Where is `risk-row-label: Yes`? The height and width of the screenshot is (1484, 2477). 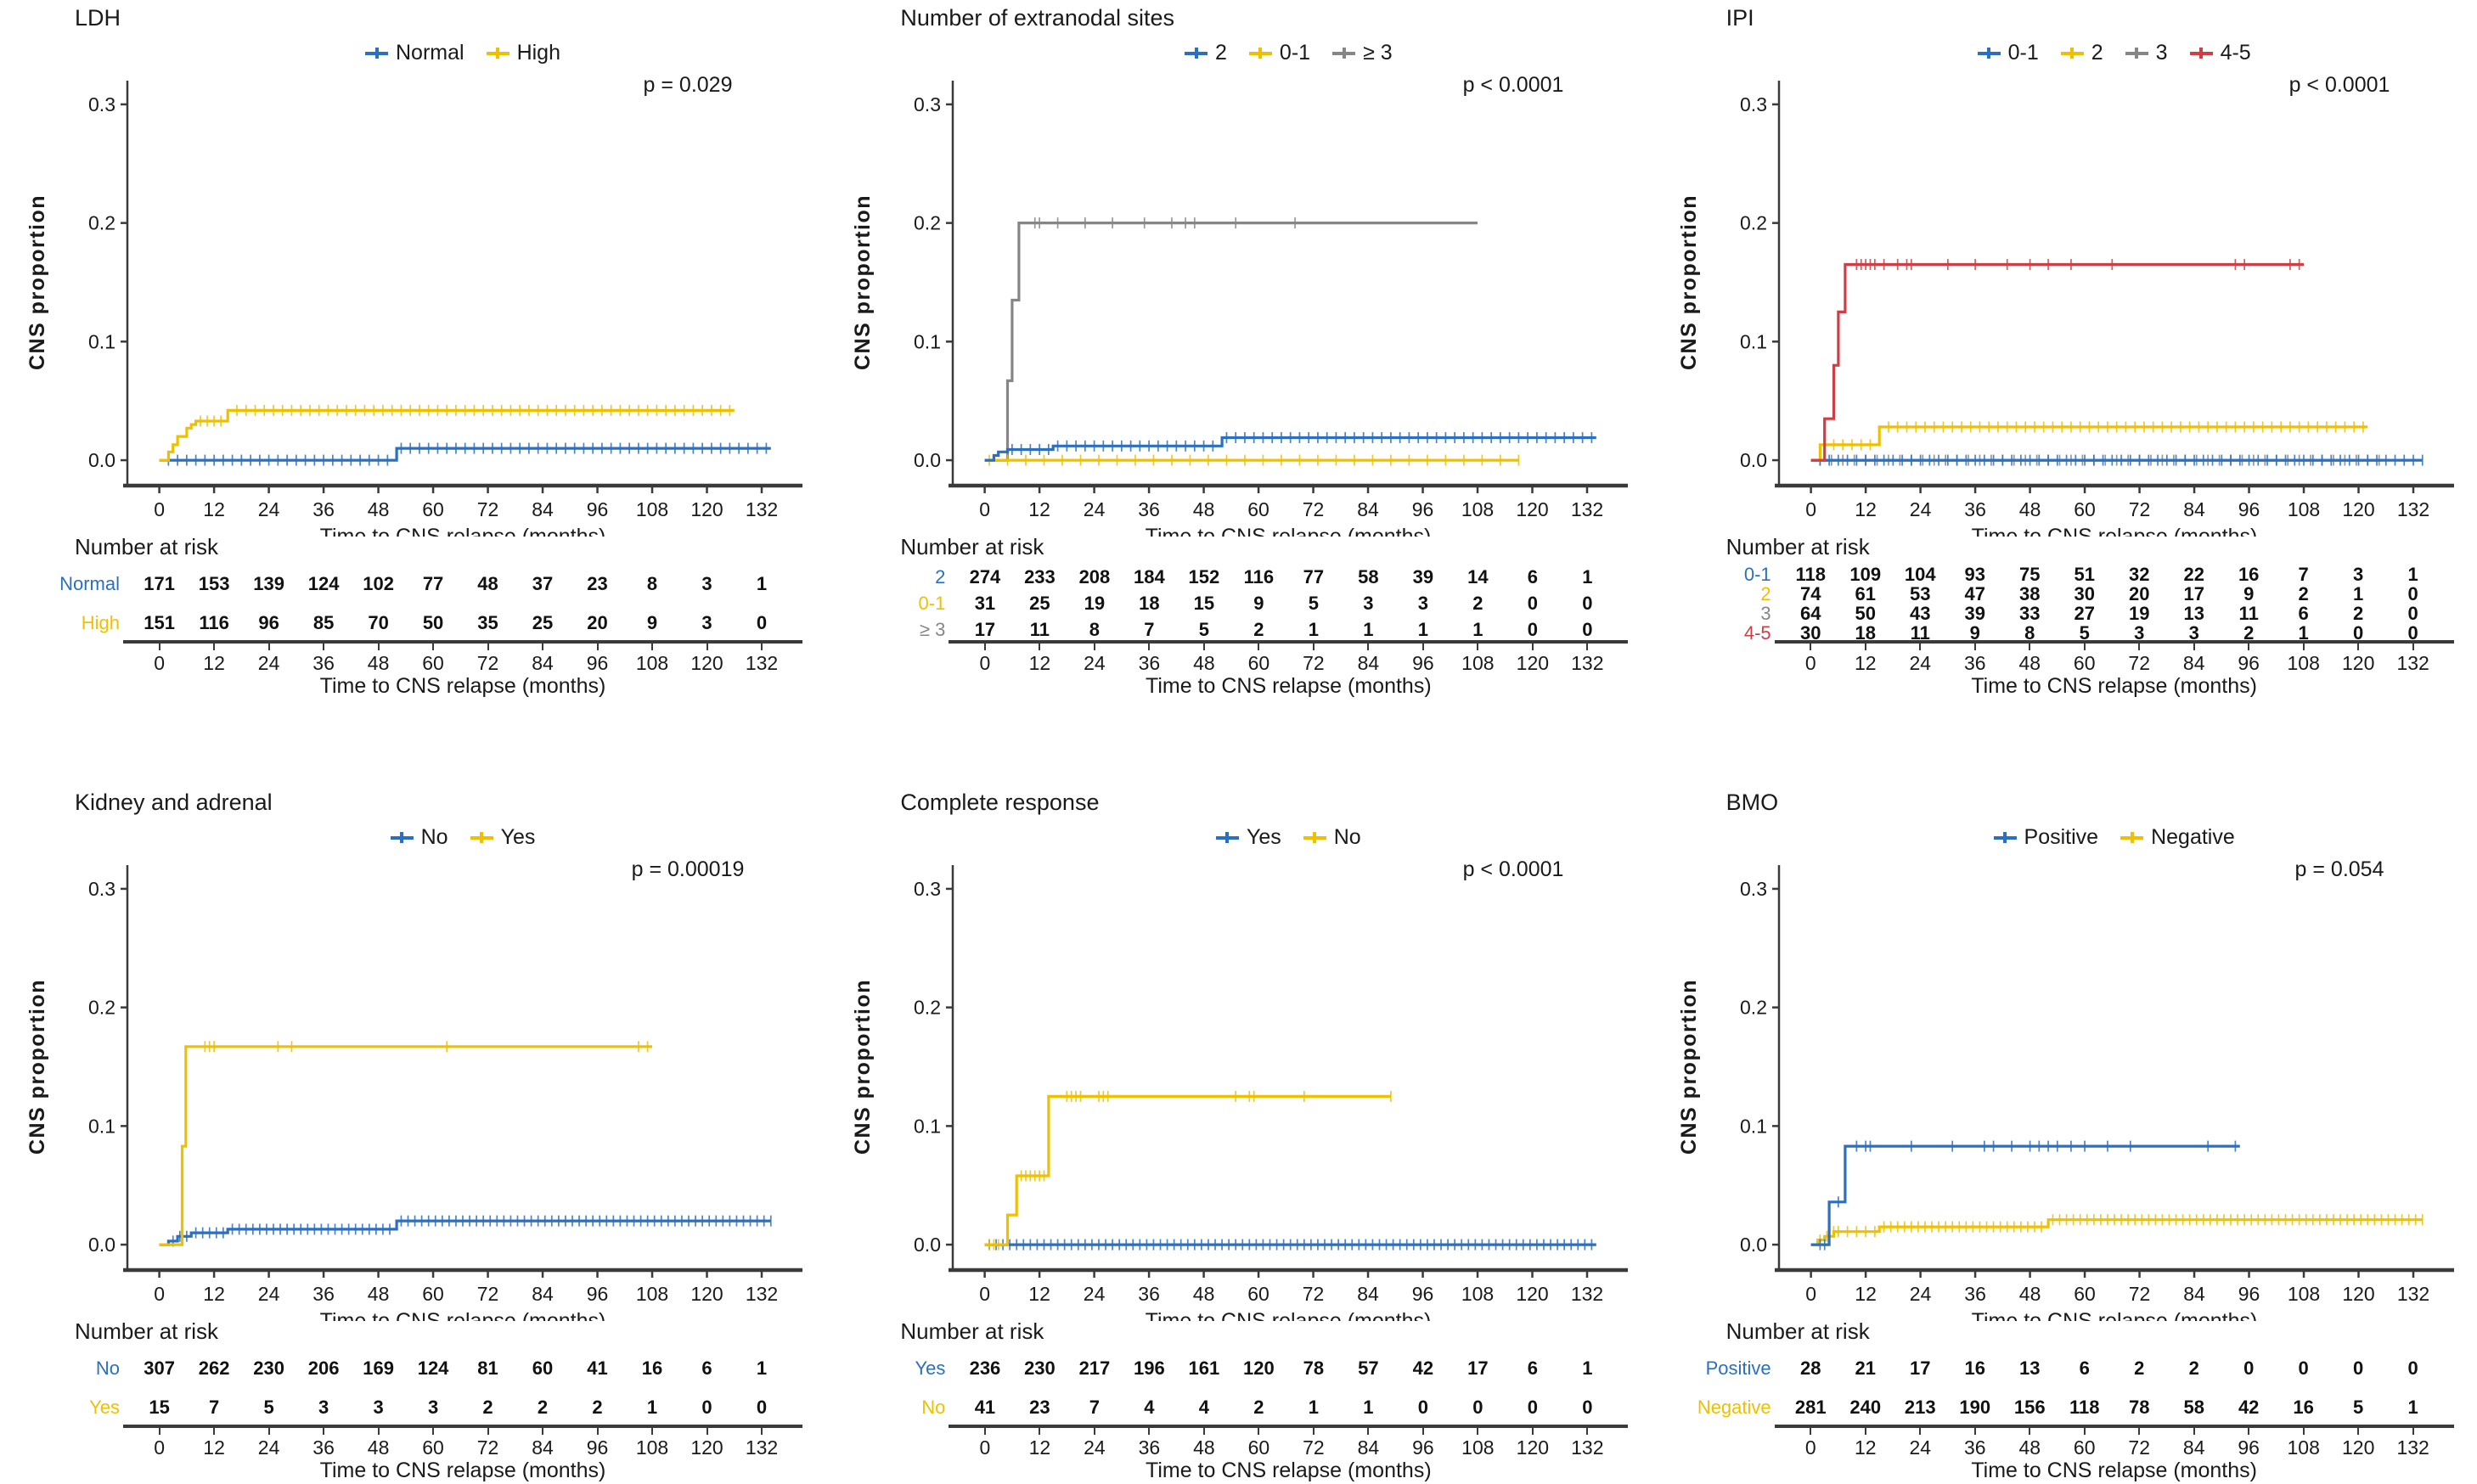 risk-row-label: Yes is located at coordinates (930, 1368).